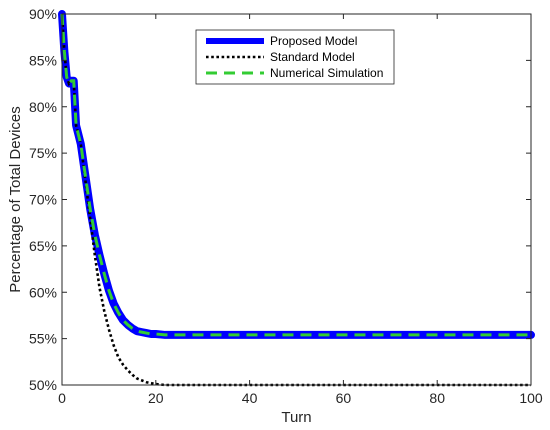 This screenshot has height=430, width=550. I want to click on y-tick-label: 80%, so click(43, 107).